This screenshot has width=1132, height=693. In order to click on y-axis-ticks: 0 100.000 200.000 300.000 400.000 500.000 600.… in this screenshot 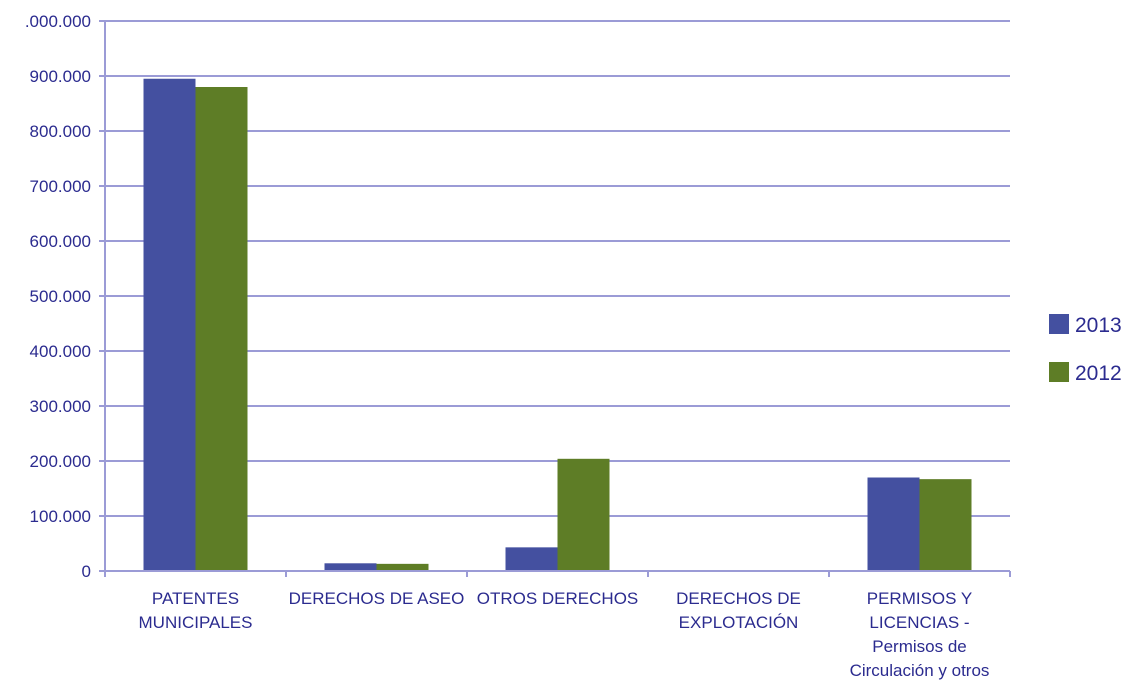, I will do `click(65, 296)`.